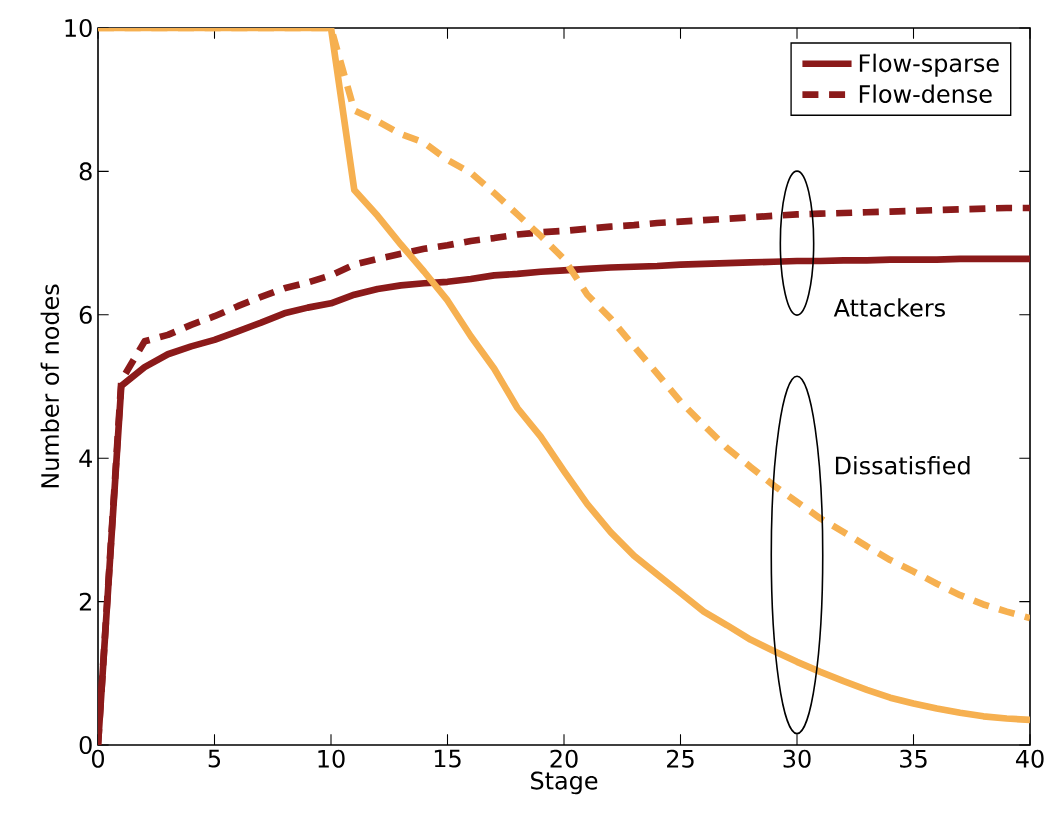  What do you see at coordinates (680, 758) in the screenshot?
I see `x-tick-label: 25` at bounding box center [680, 758].